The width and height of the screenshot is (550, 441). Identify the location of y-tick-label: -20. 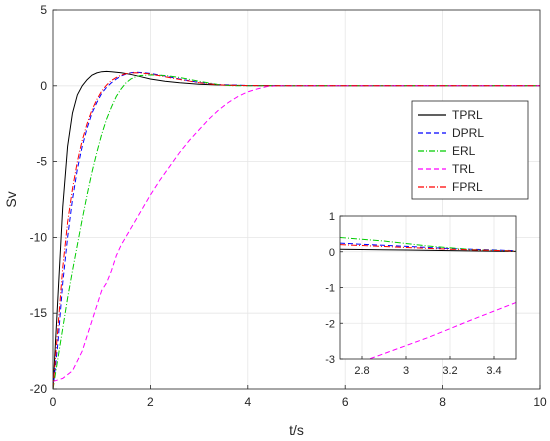
(39, 389).